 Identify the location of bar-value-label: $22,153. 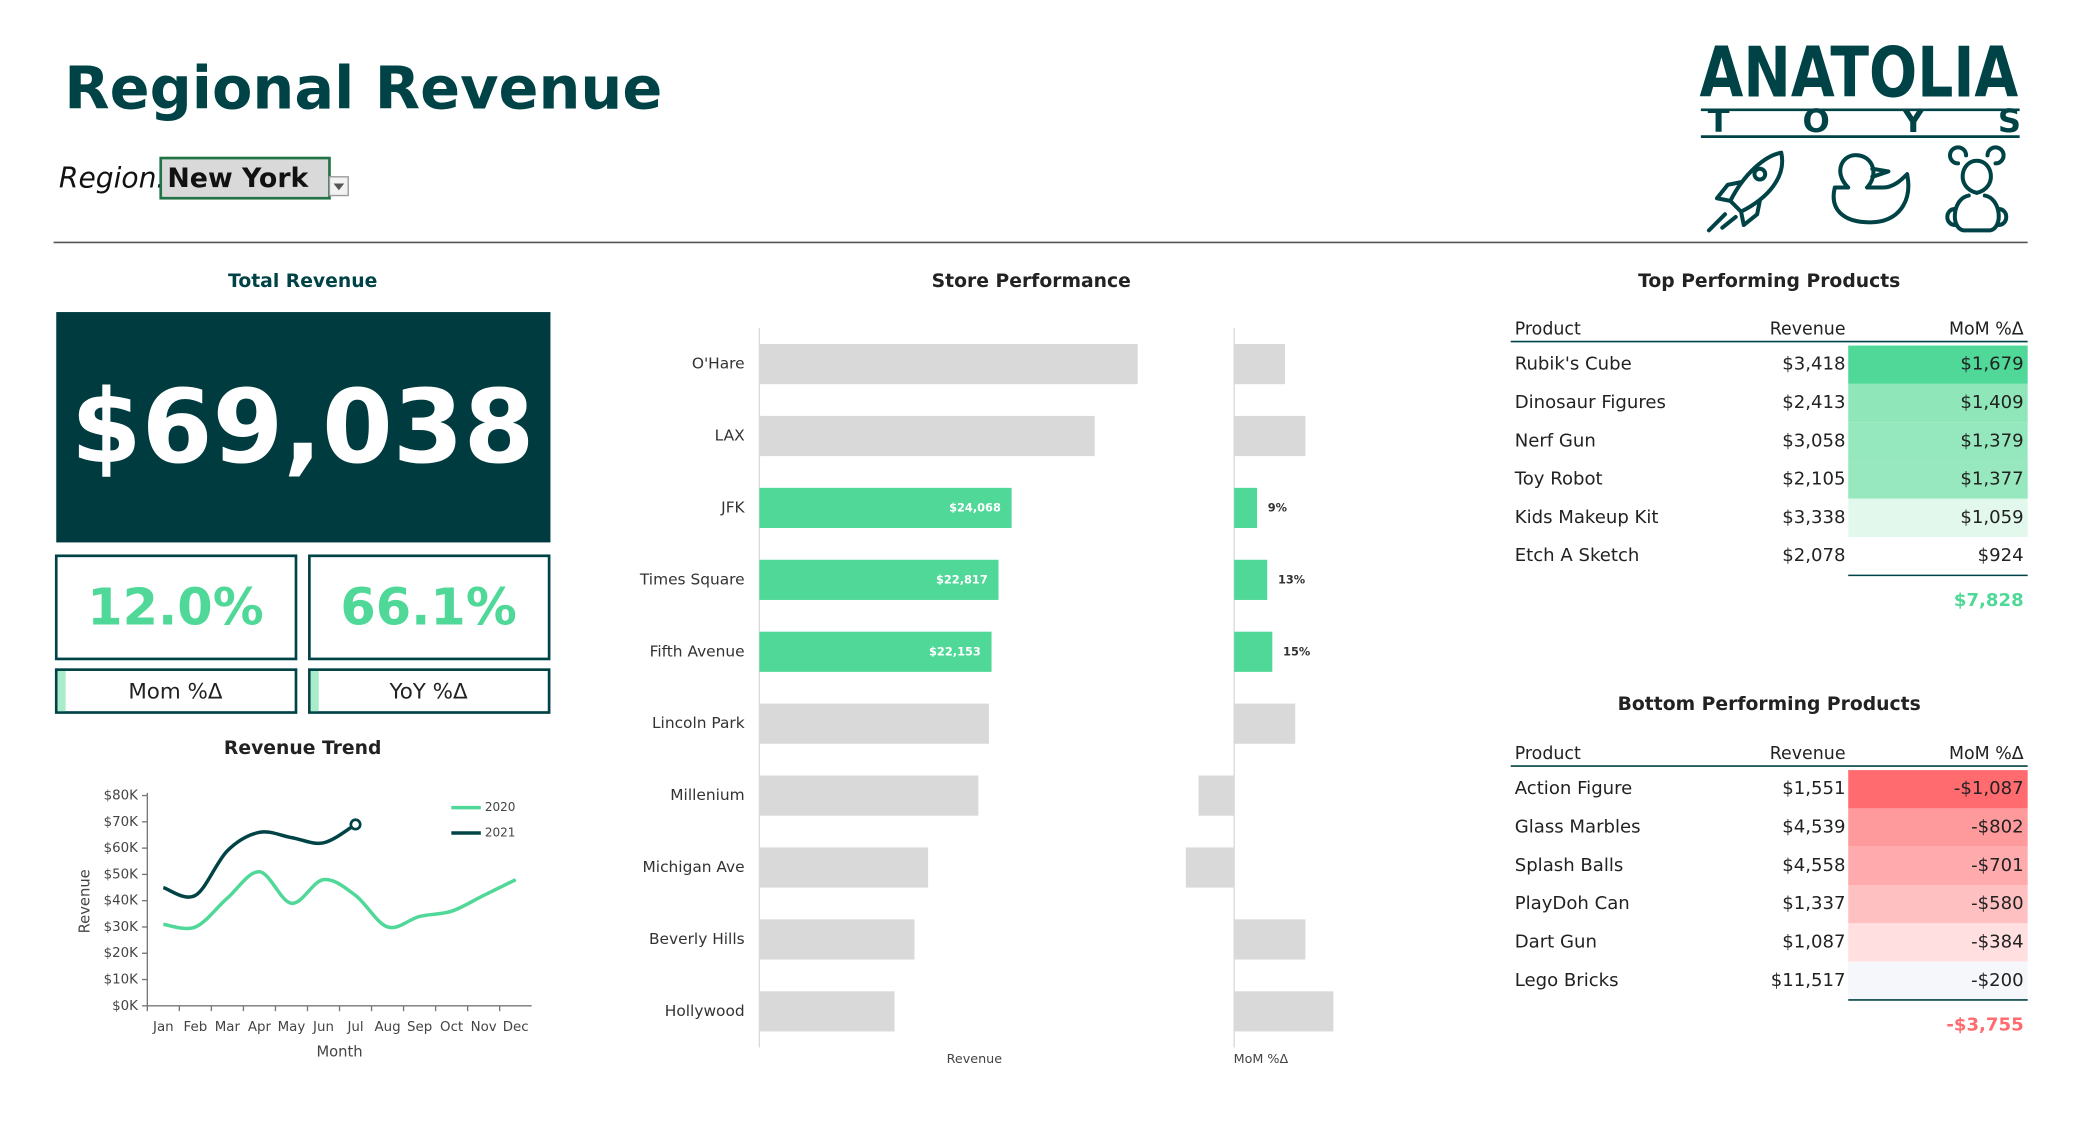
(955, 651).